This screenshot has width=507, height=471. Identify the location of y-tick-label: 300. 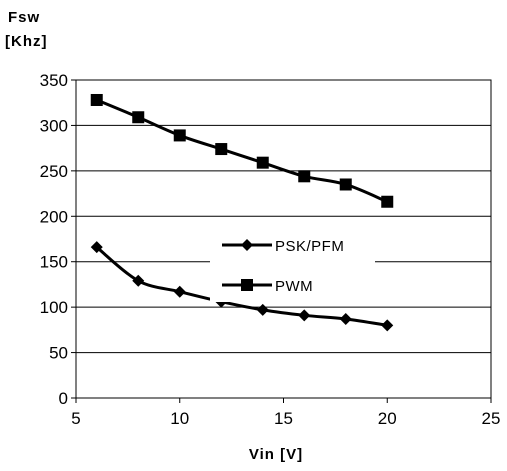
(54, 125).